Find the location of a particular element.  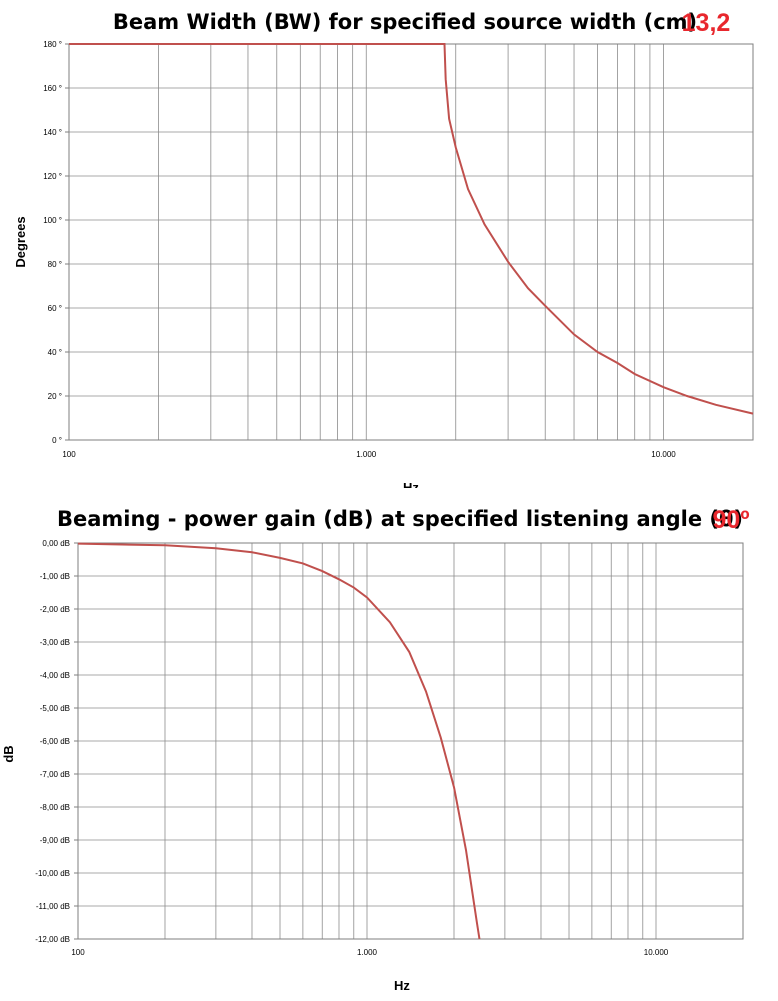

y-tick-label: -4,00 dB is located at coordinates (55, 675).